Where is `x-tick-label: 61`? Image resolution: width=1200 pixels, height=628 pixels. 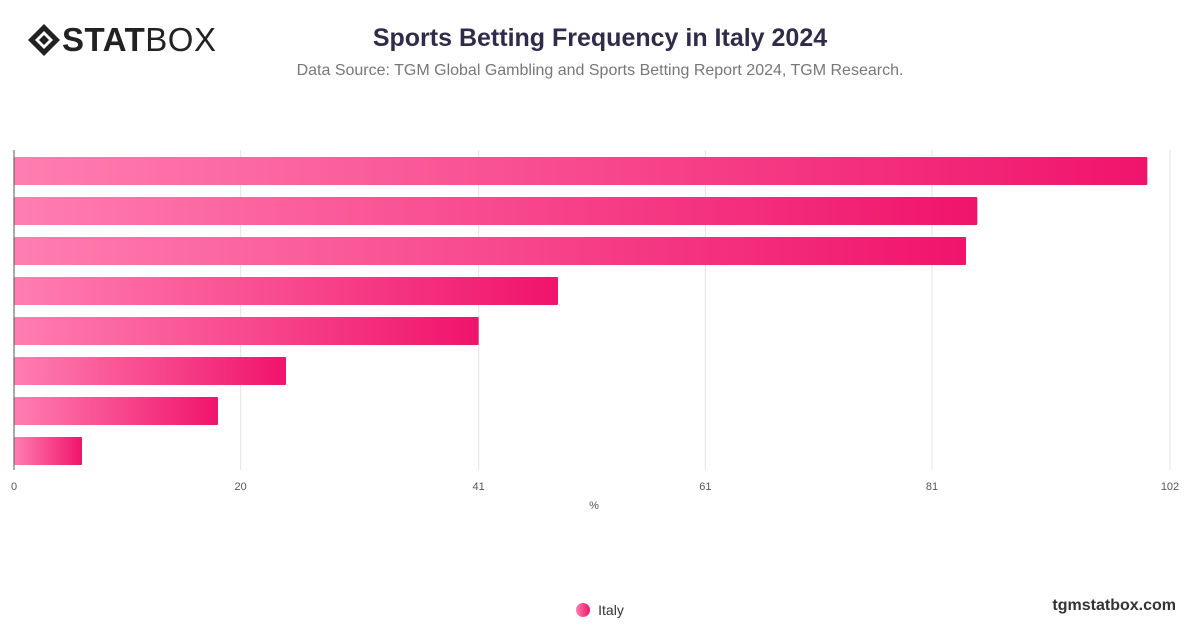 x-tick-label: 61 is located at coordinates (705, 487).